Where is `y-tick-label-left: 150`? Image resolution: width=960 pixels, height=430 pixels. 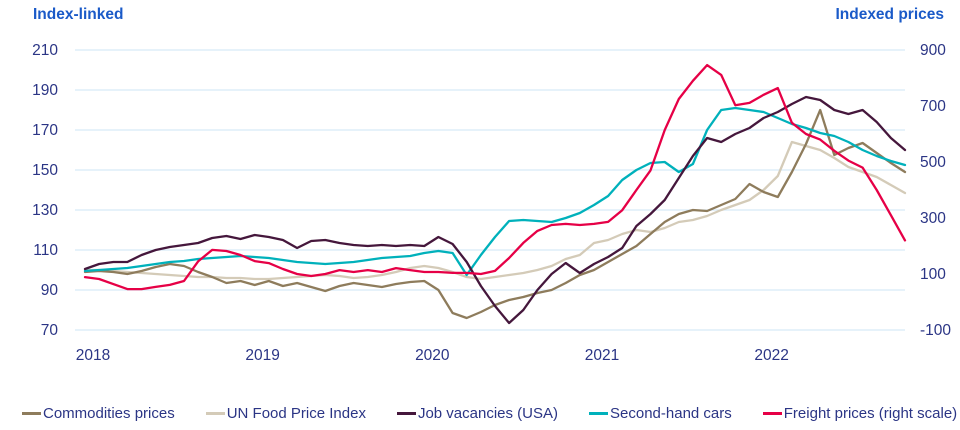
y-tick-label-left: 150 is located at coordinates (45, 170).